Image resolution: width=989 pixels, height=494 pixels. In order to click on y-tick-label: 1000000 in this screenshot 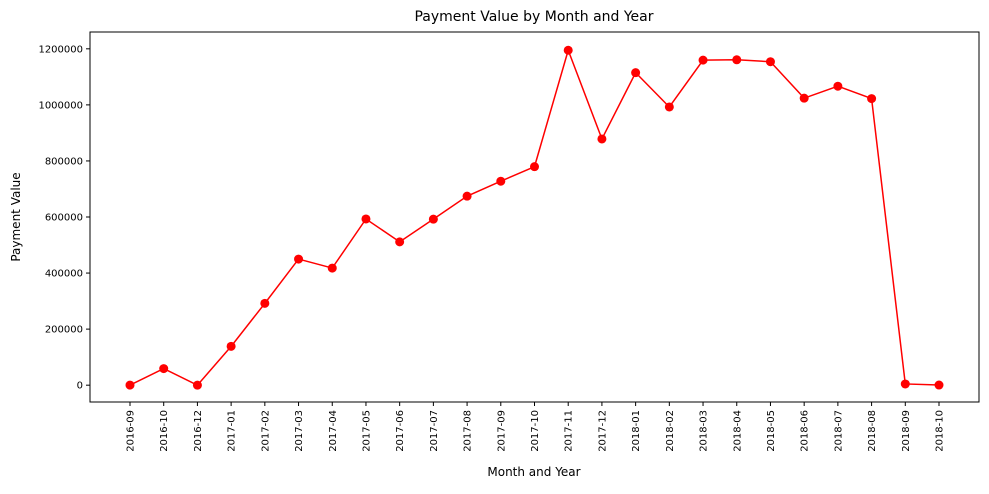, I will do `click(60, 105)`.